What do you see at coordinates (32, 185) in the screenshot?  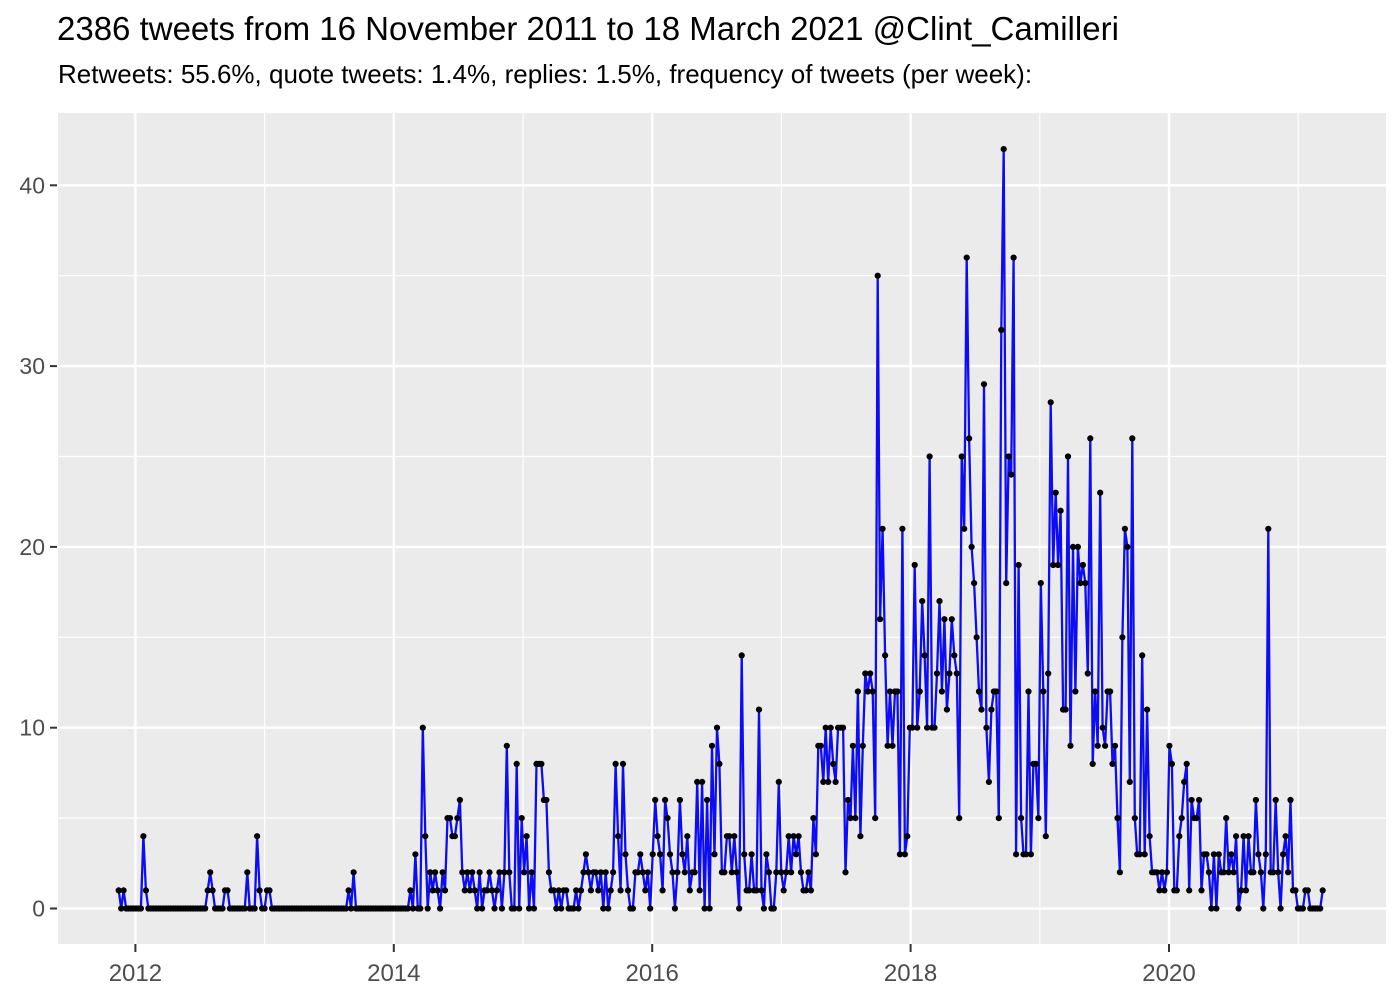 I see `y-tick-label: 40` at bounding box center [32, 185].